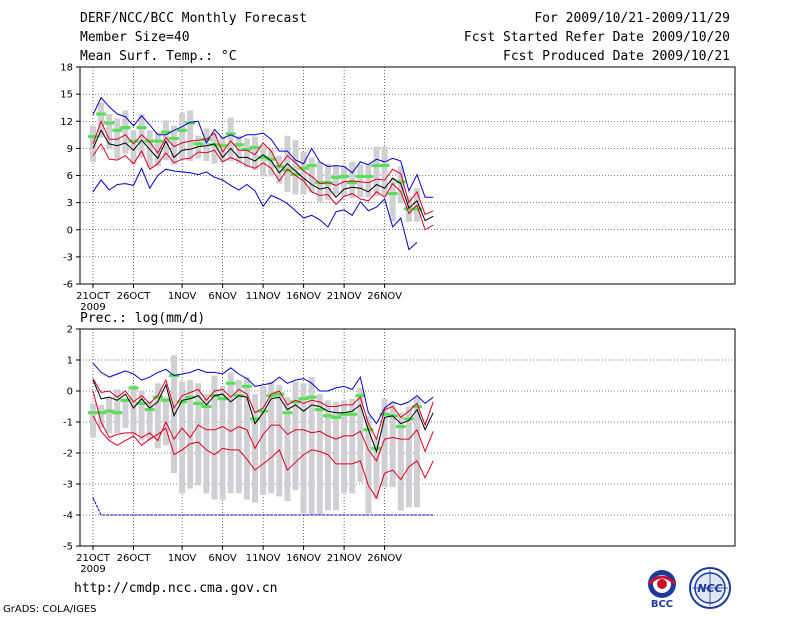 This screenshot has height=618, width=800. What do you see at coordinates (68, 516) in the screenshot?
I see `y-tick-label: -4` at bounding box center [68, 516].